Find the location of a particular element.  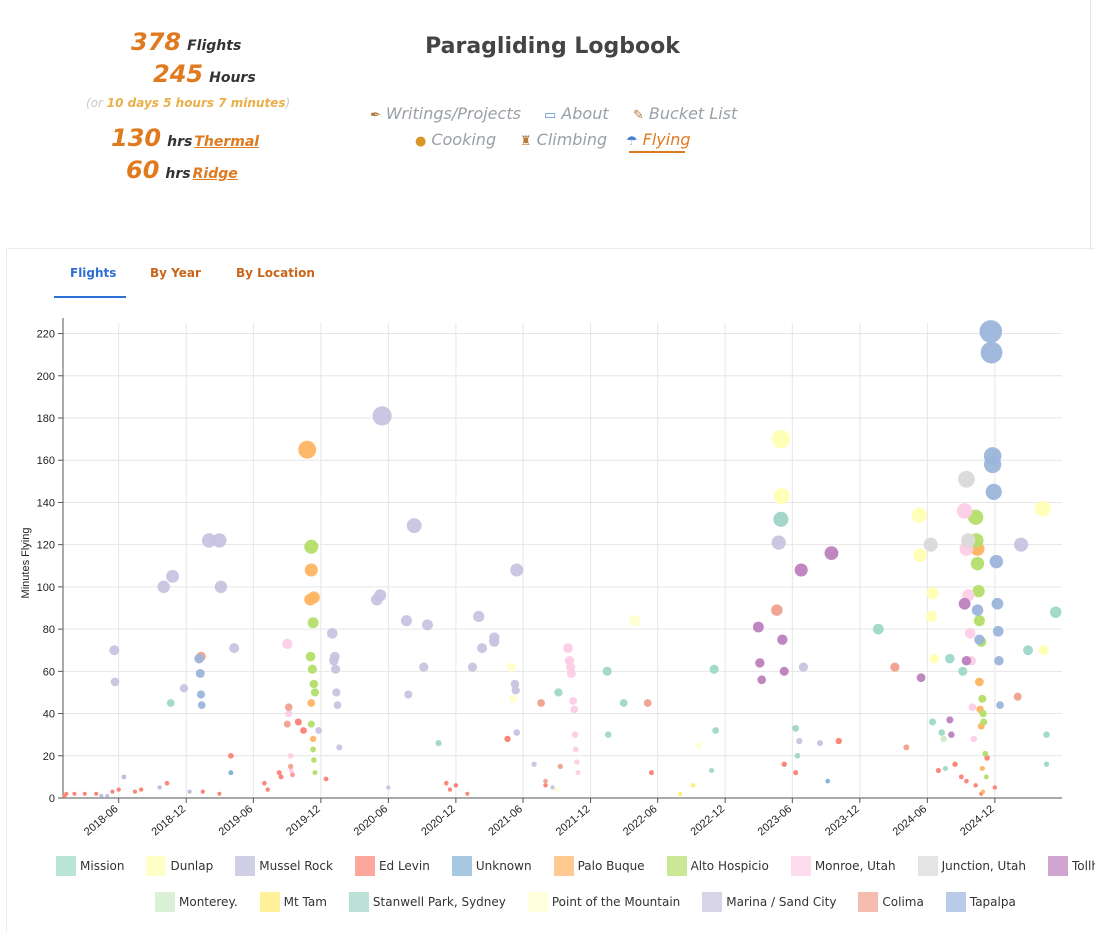

nav-bucket-list: ✎ Bucket List is located at coordinates (685, 113).